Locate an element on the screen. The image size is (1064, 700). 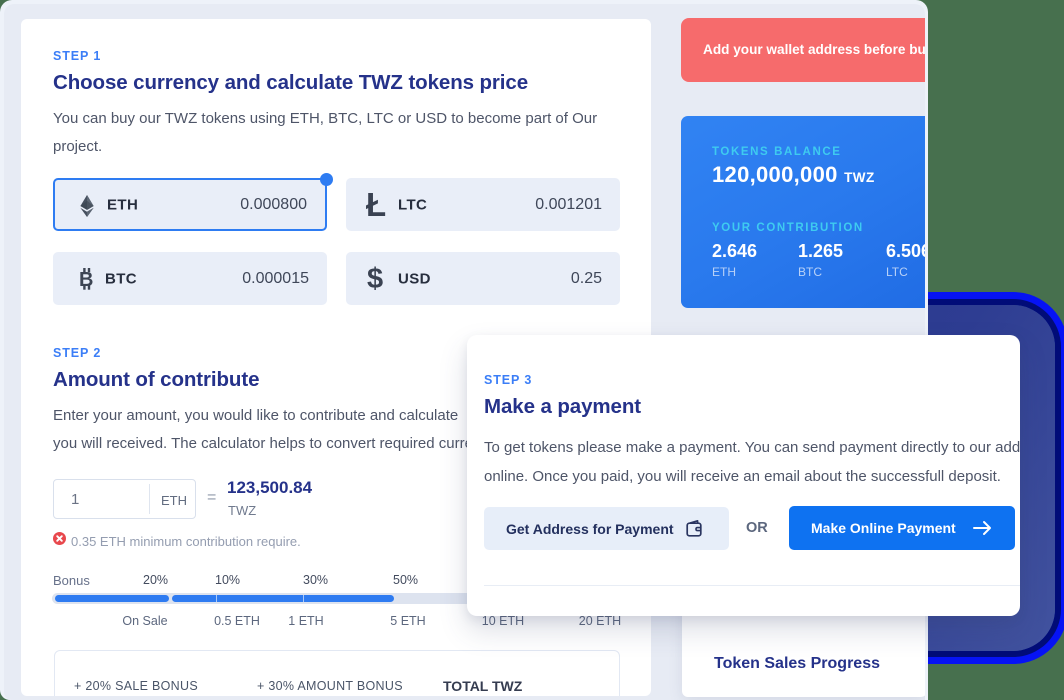
svg-text: B is located at coordinates (86, 280).